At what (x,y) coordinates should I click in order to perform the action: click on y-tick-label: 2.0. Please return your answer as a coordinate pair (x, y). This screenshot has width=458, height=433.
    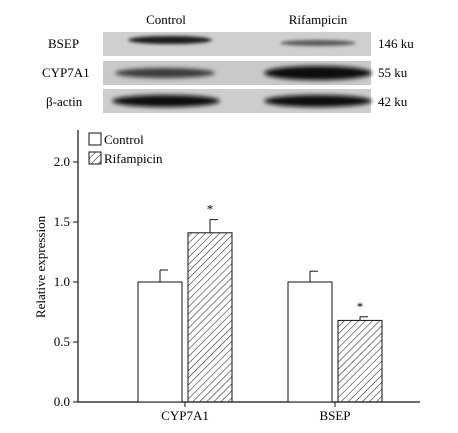
    Looking at the image, I should click on (62, 161).